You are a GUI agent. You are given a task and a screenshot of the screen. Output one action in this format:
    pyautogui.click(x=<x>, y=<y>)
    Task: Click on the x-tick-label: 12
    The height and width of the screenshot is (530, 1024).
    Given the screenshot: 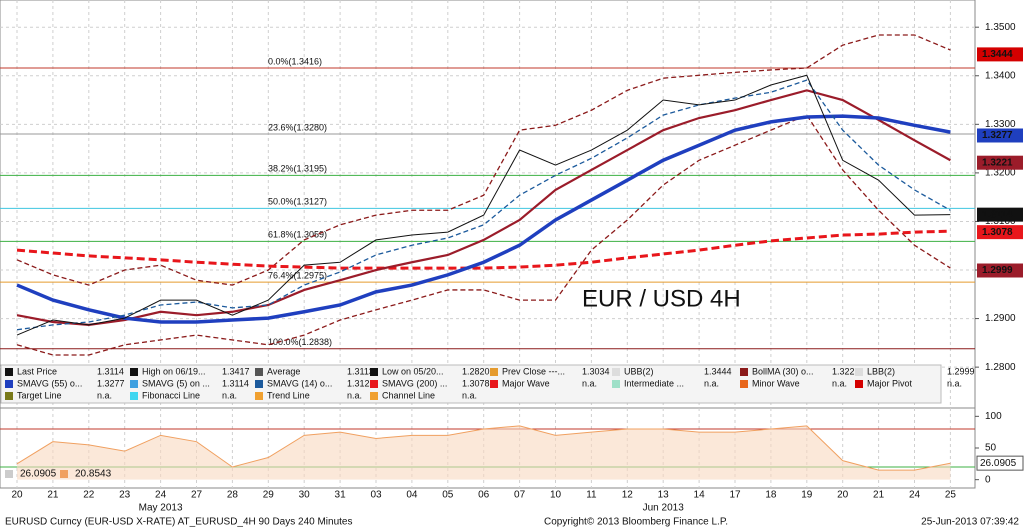 What is the action you would take?
    pyautogui.click(x=628, y=495)
    